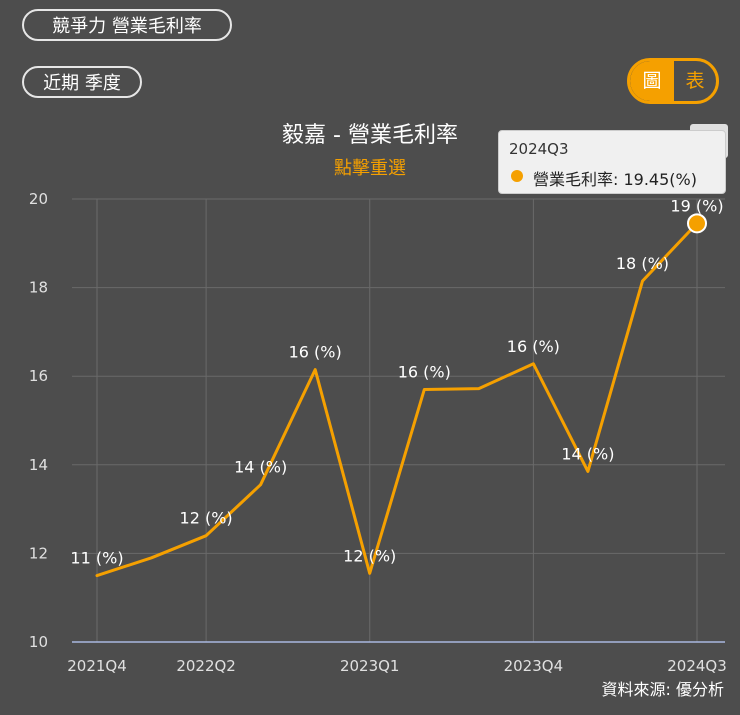 The width and height of the screenshot is (740, 715). What do you see at coordinates (38, 465) in the screenshot?
I see `y-tick-label: 14` at bounding box center [38, 465].